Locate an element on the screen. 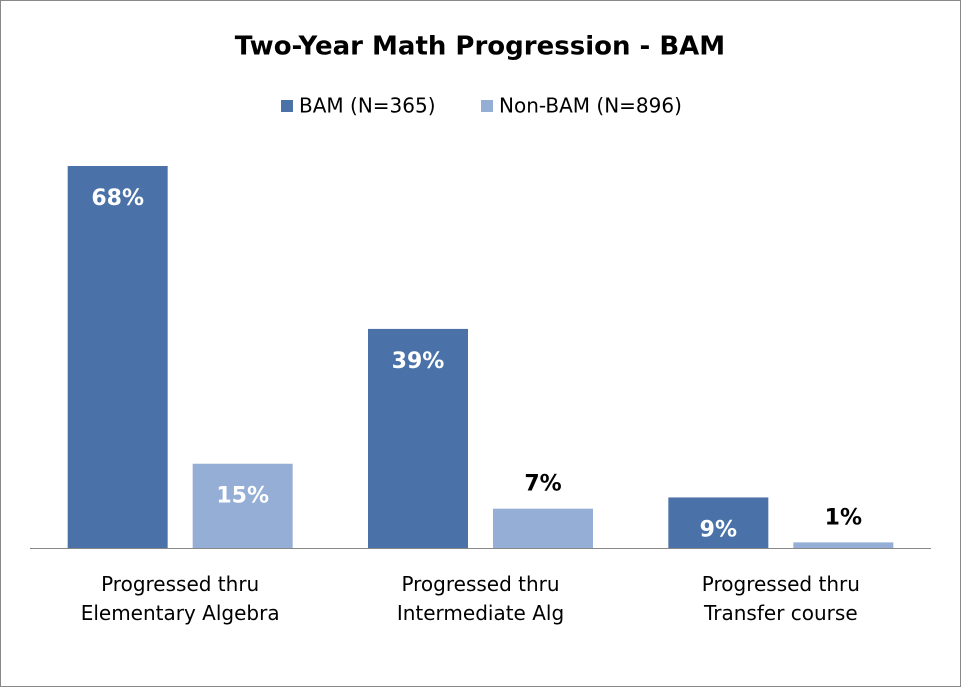  legend-label: Non-BAM (N=896) is located at coordinates (590, 106).